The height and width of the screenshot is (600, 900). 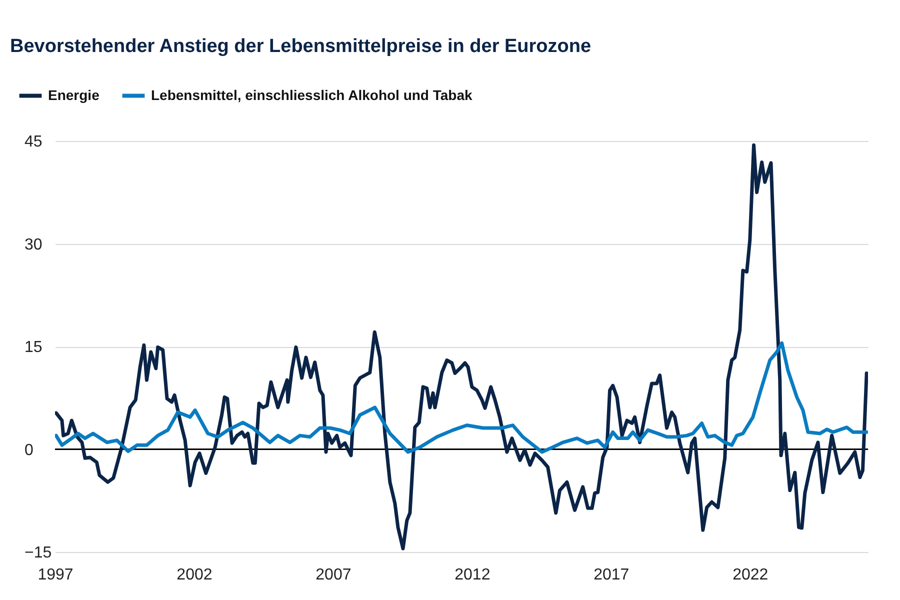 What do you see at coordinates (301, 46) in the screenshot?
I see `chart-title: Bevorstehender Anstieg der Lebensmittelpreise in der Eurozone` at bounding box center [301, 46].